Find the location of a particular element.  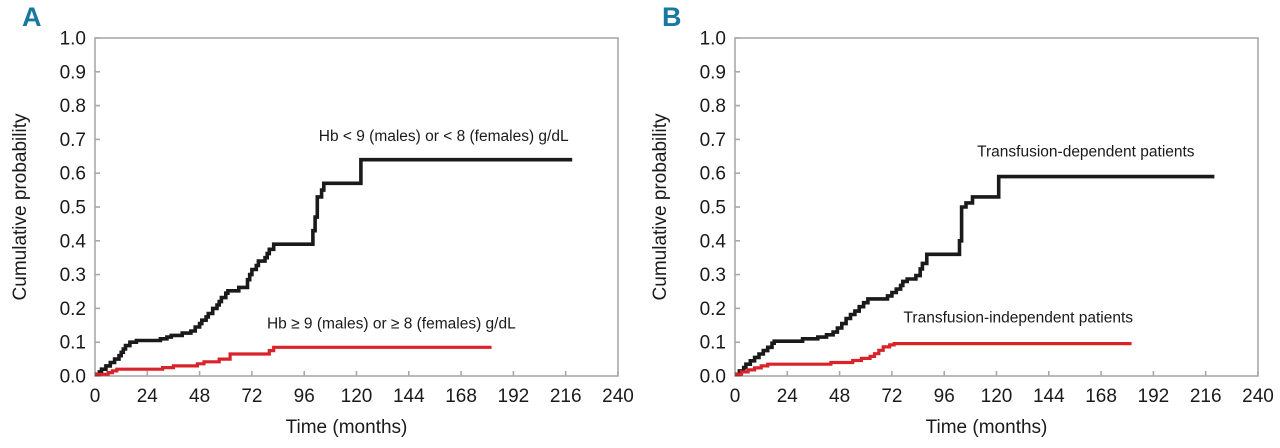

panel-b-letter: B is located at coordinates (672, 17).